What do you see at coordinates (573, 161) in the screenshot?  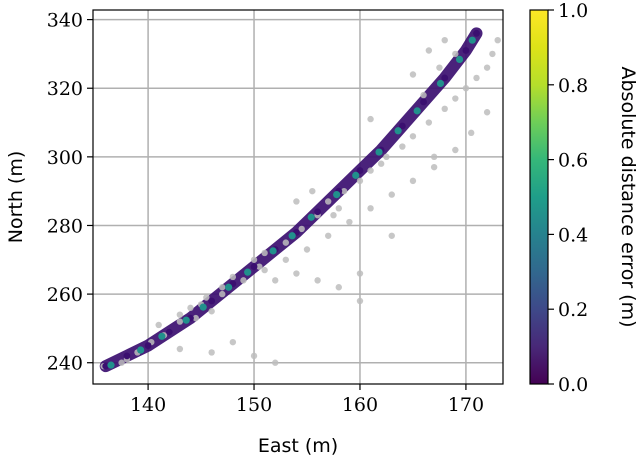 I see `colorbar-tick-label: 0.6` at bounding box center [573, 161].